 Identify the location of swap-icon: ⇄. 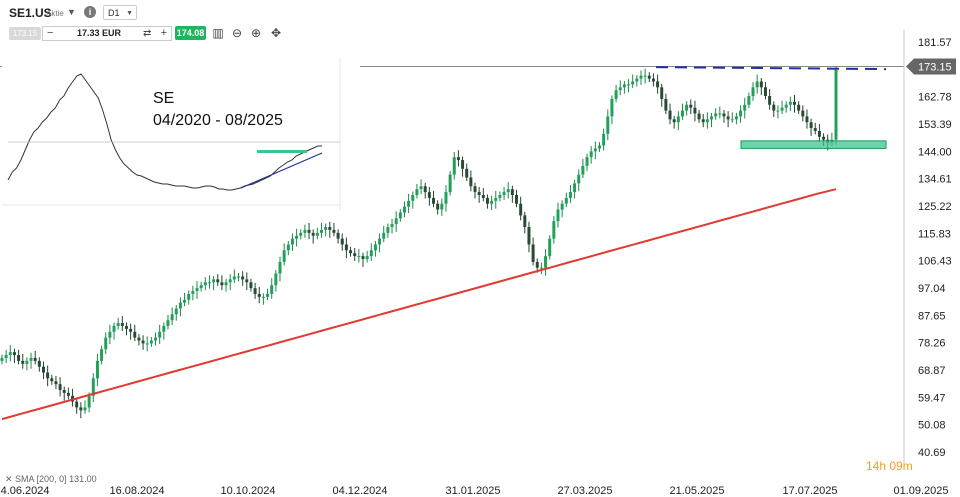
(147, 33).